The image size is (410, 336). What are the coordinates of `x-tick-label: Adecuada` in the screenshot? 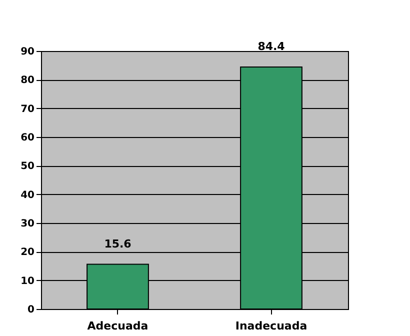 It's located at (117, 326).